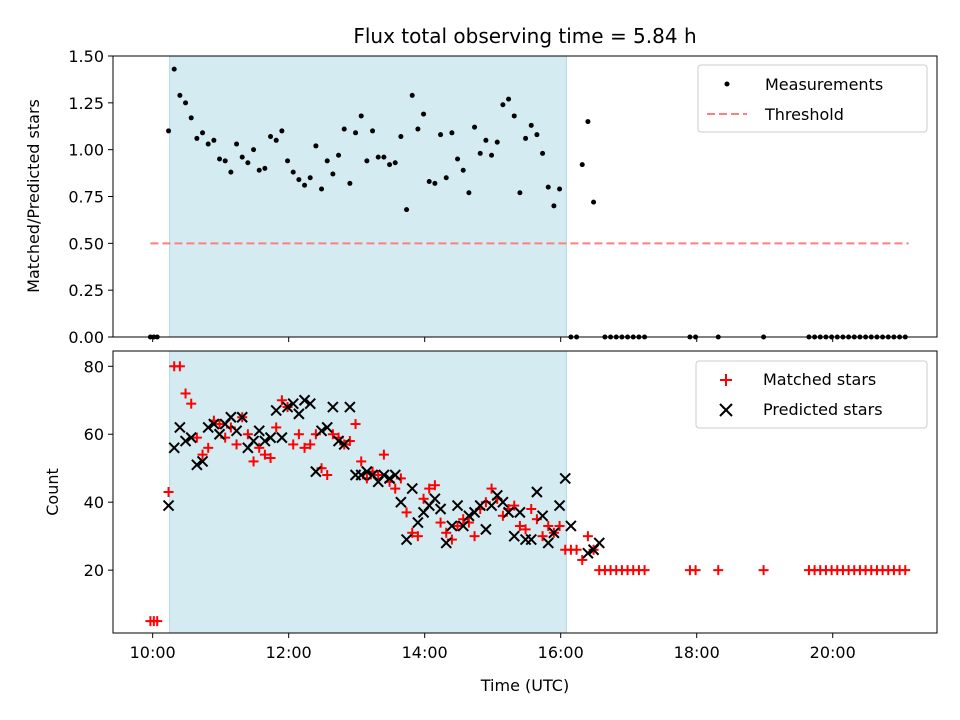 Image resolution: width=960 pixels, height=720 pixels. I want to click on top-y-tick-label: 1.00, so click(86, 150).